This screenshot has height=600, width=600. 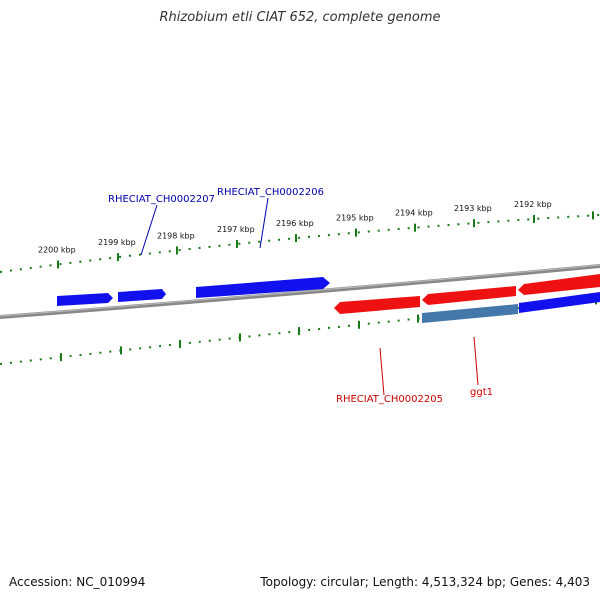 I want to click on upper-major-ticks, so click(x=325, y=240).